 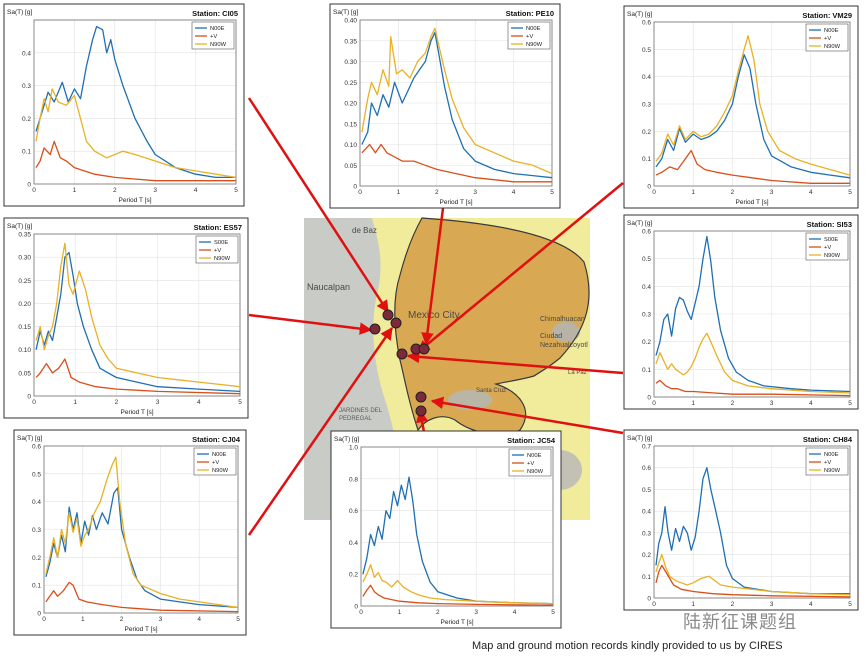 I want to click on legend-entry: N90W, so click(x=832, y=47).